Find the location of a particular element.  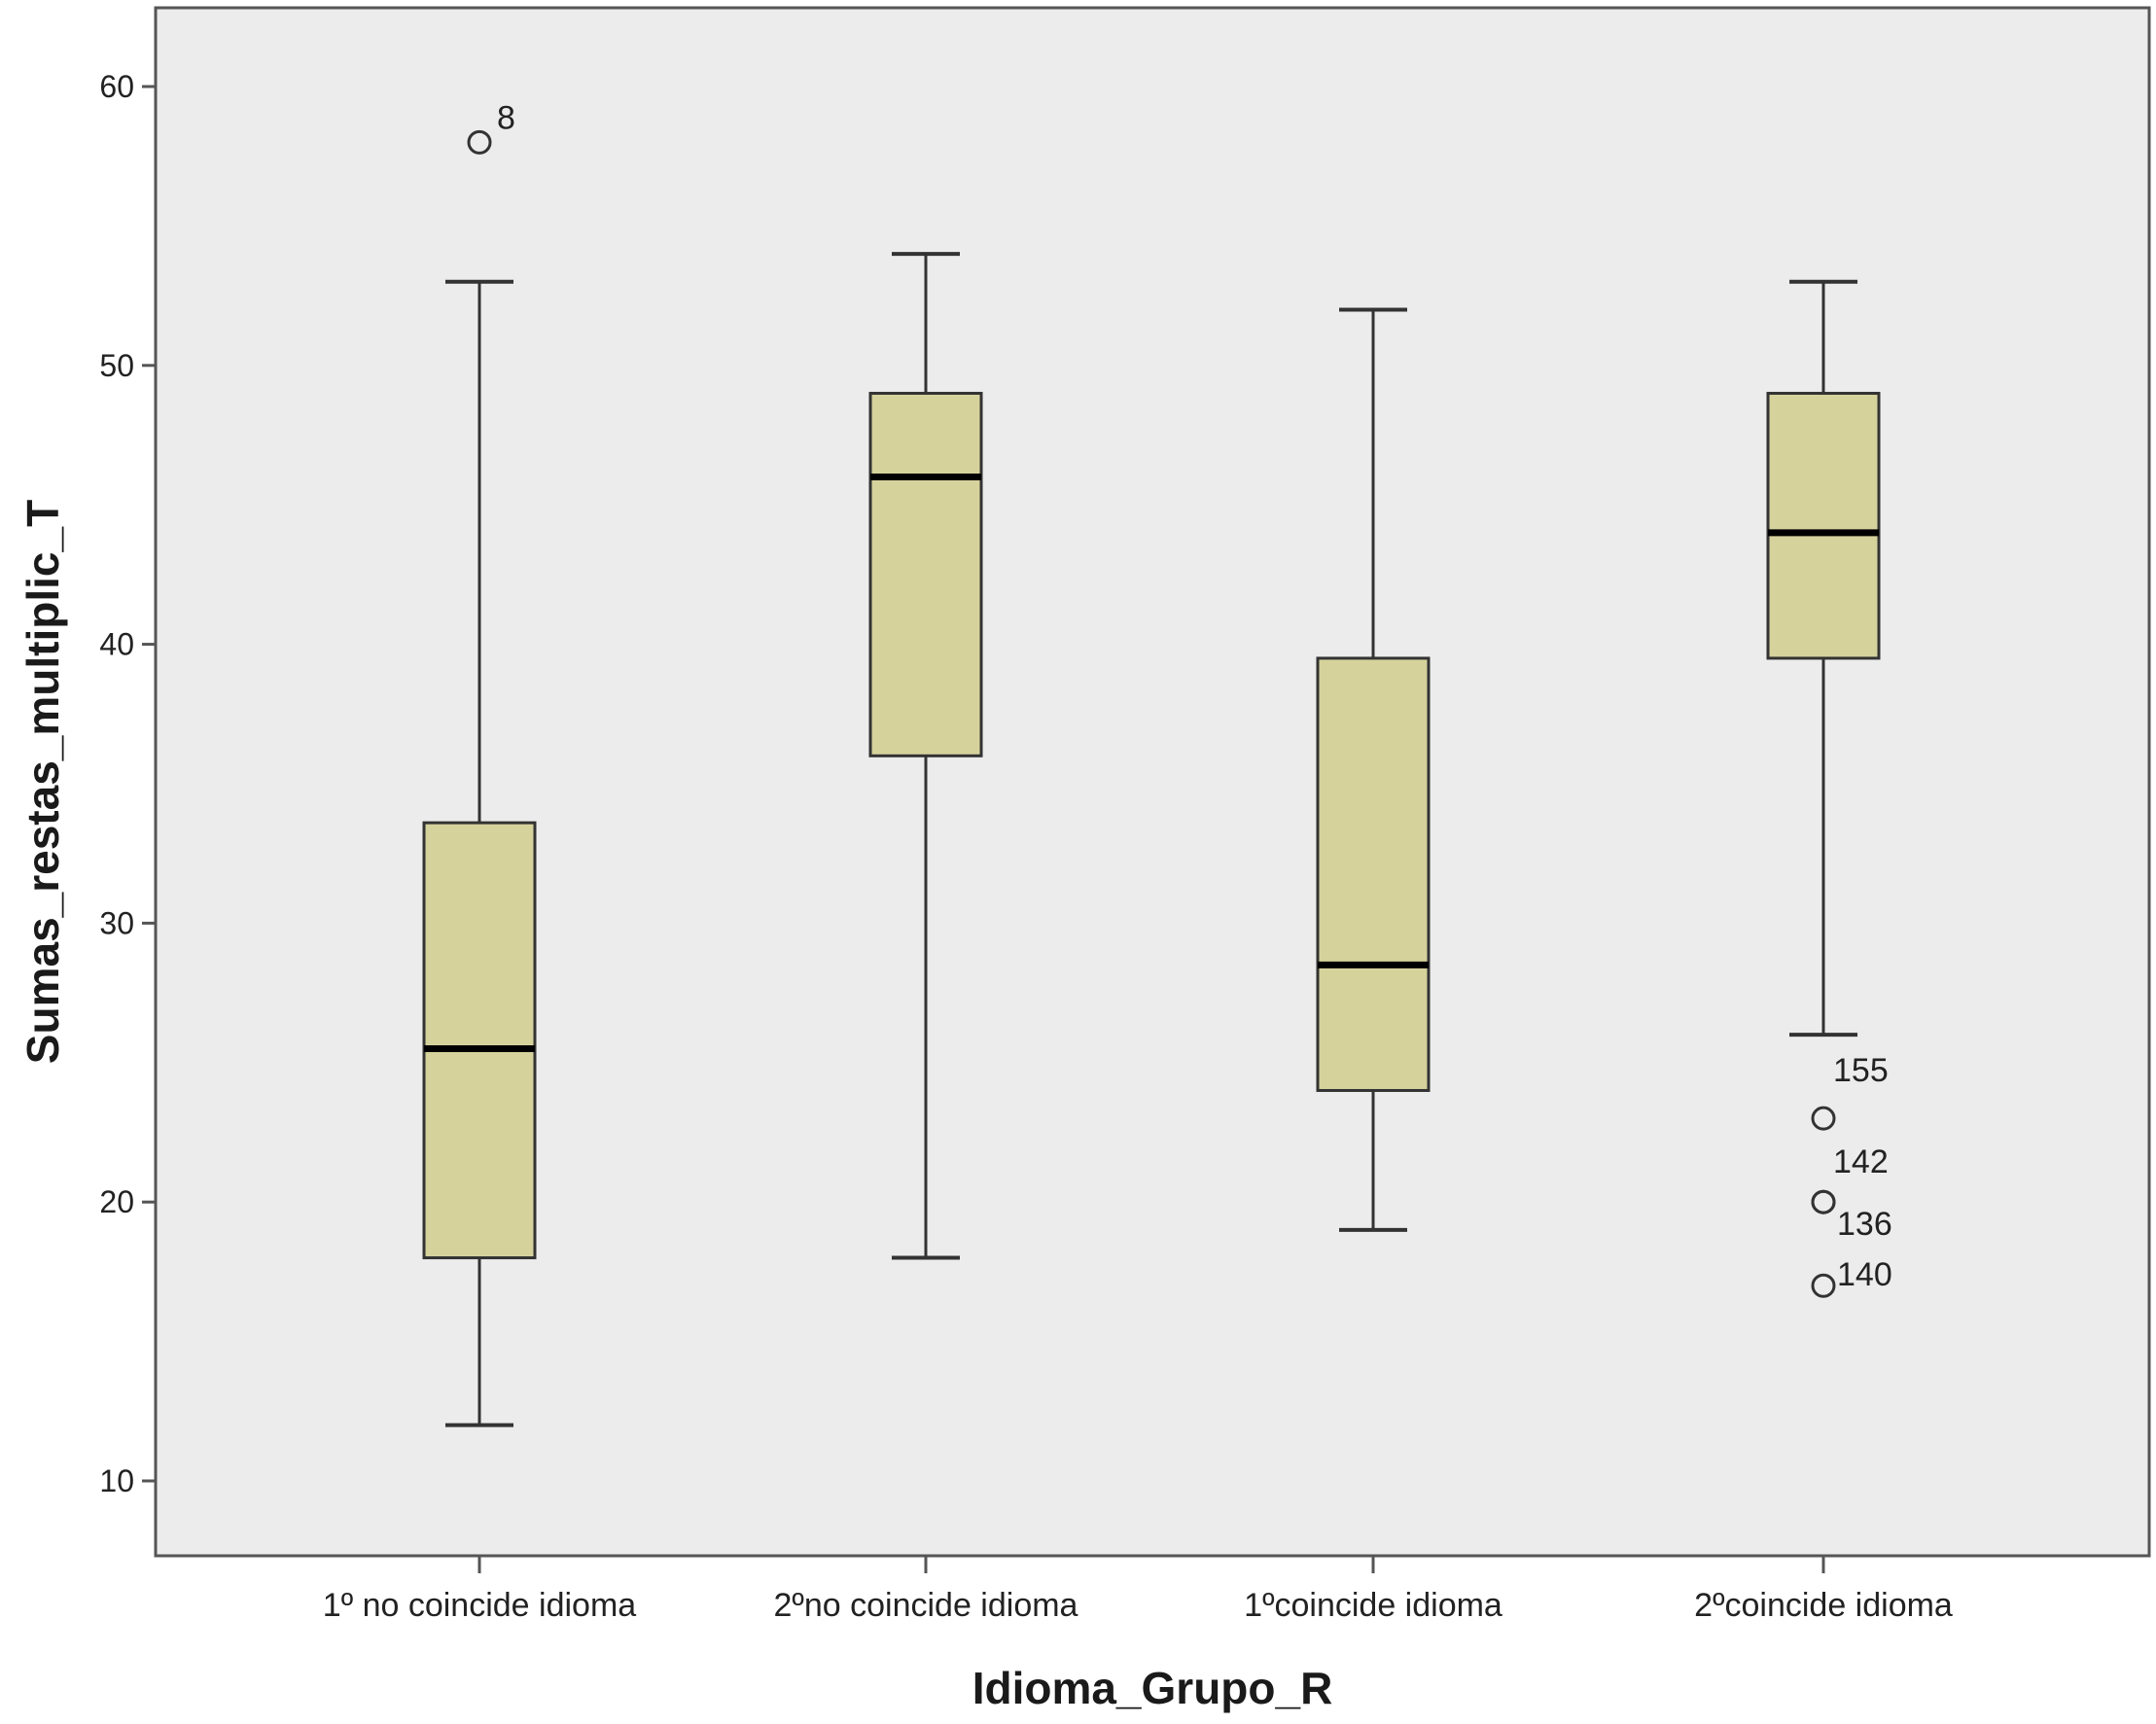

y-tick-label: 40 is located at coordinates (116, 645).